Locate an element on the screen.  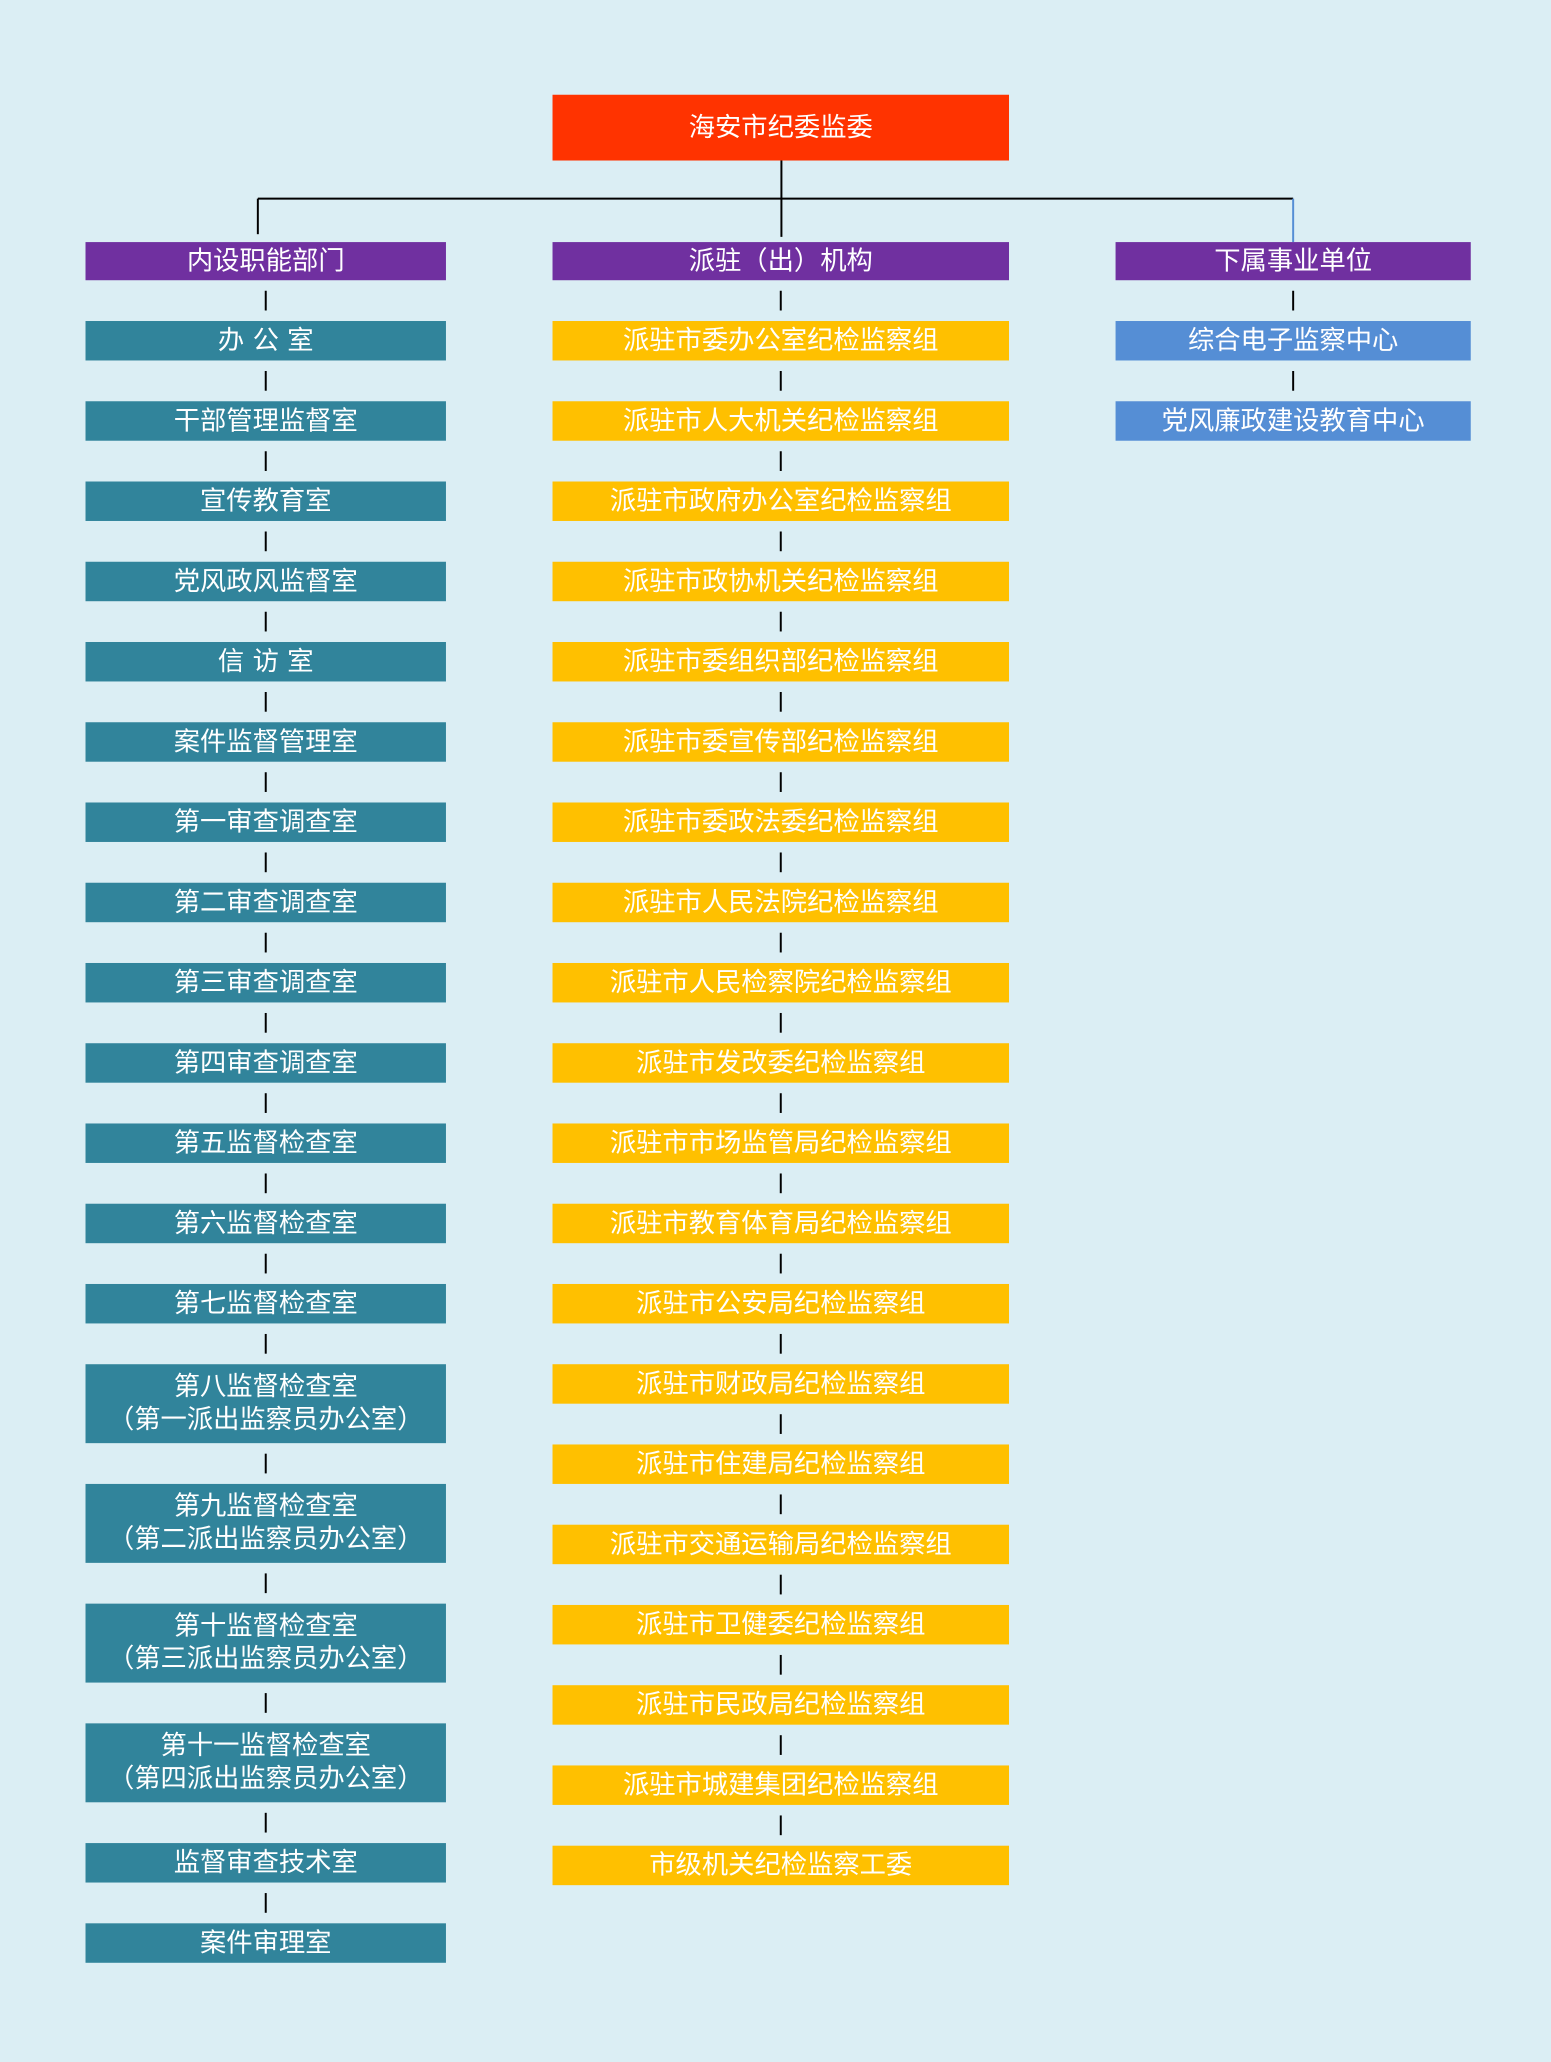
unit-label: 派驻市委组织部纪检监察组 is located at coordinates (781, 662).